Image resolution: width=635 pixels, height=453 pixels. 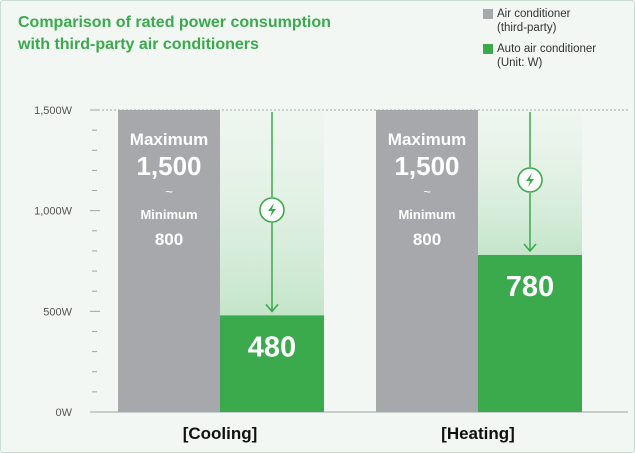 I want to click on legend-sublabel-third-party: (third-party), so click(x=527, y=28).